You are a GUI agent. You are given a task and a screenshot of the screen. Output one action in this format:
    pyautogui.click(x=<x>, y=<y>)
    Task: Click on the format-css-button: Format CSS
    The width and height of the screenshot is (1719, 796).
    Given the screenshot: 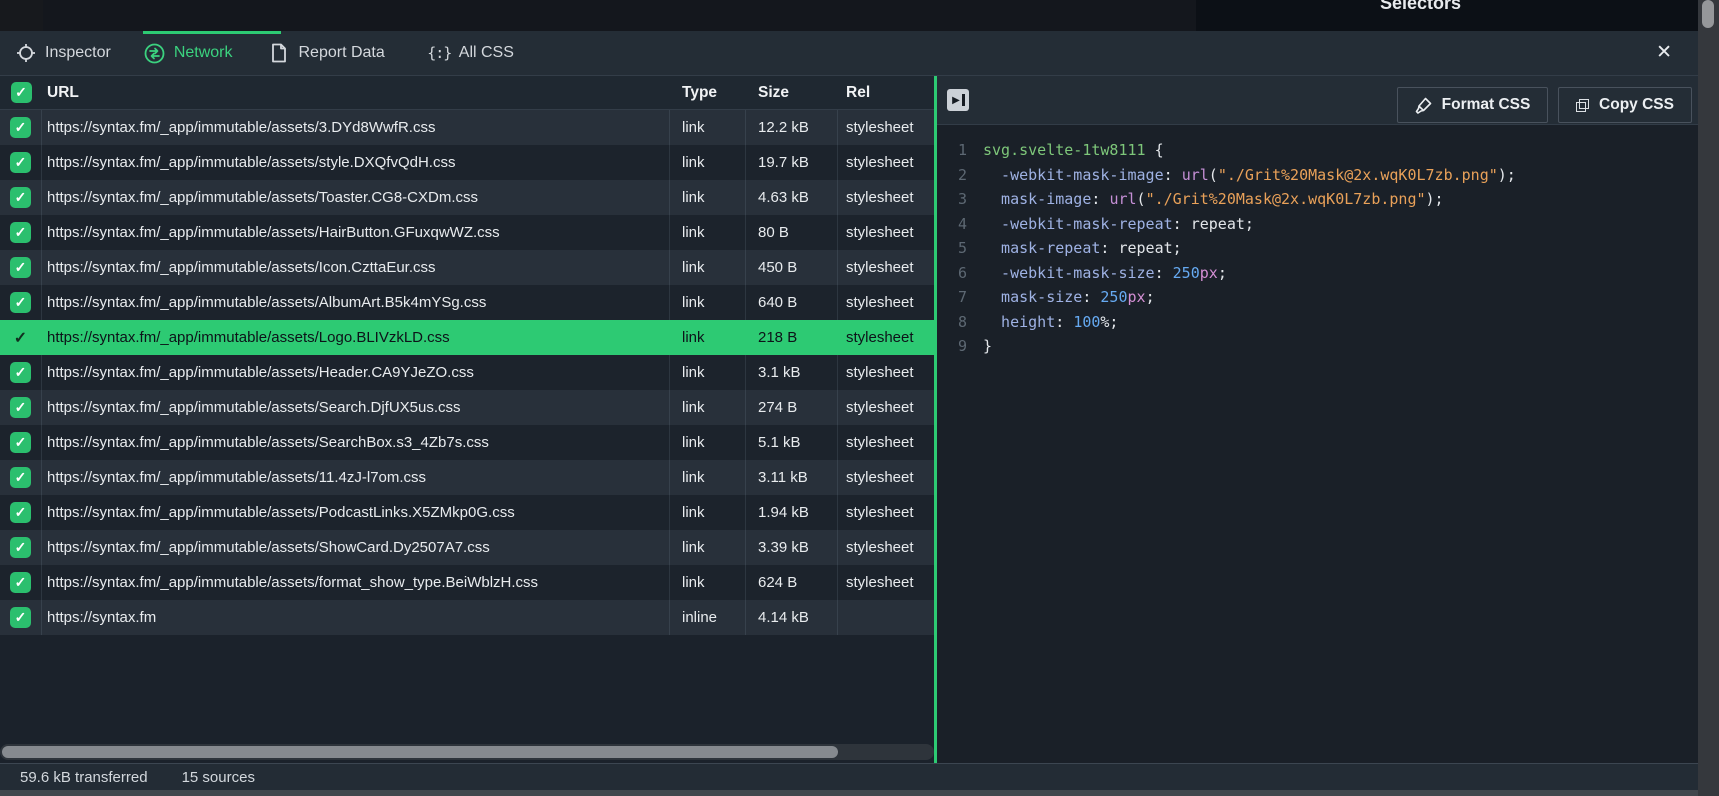 What is the action you would take?
    pyautogui.click(x=1472, y=105)
    